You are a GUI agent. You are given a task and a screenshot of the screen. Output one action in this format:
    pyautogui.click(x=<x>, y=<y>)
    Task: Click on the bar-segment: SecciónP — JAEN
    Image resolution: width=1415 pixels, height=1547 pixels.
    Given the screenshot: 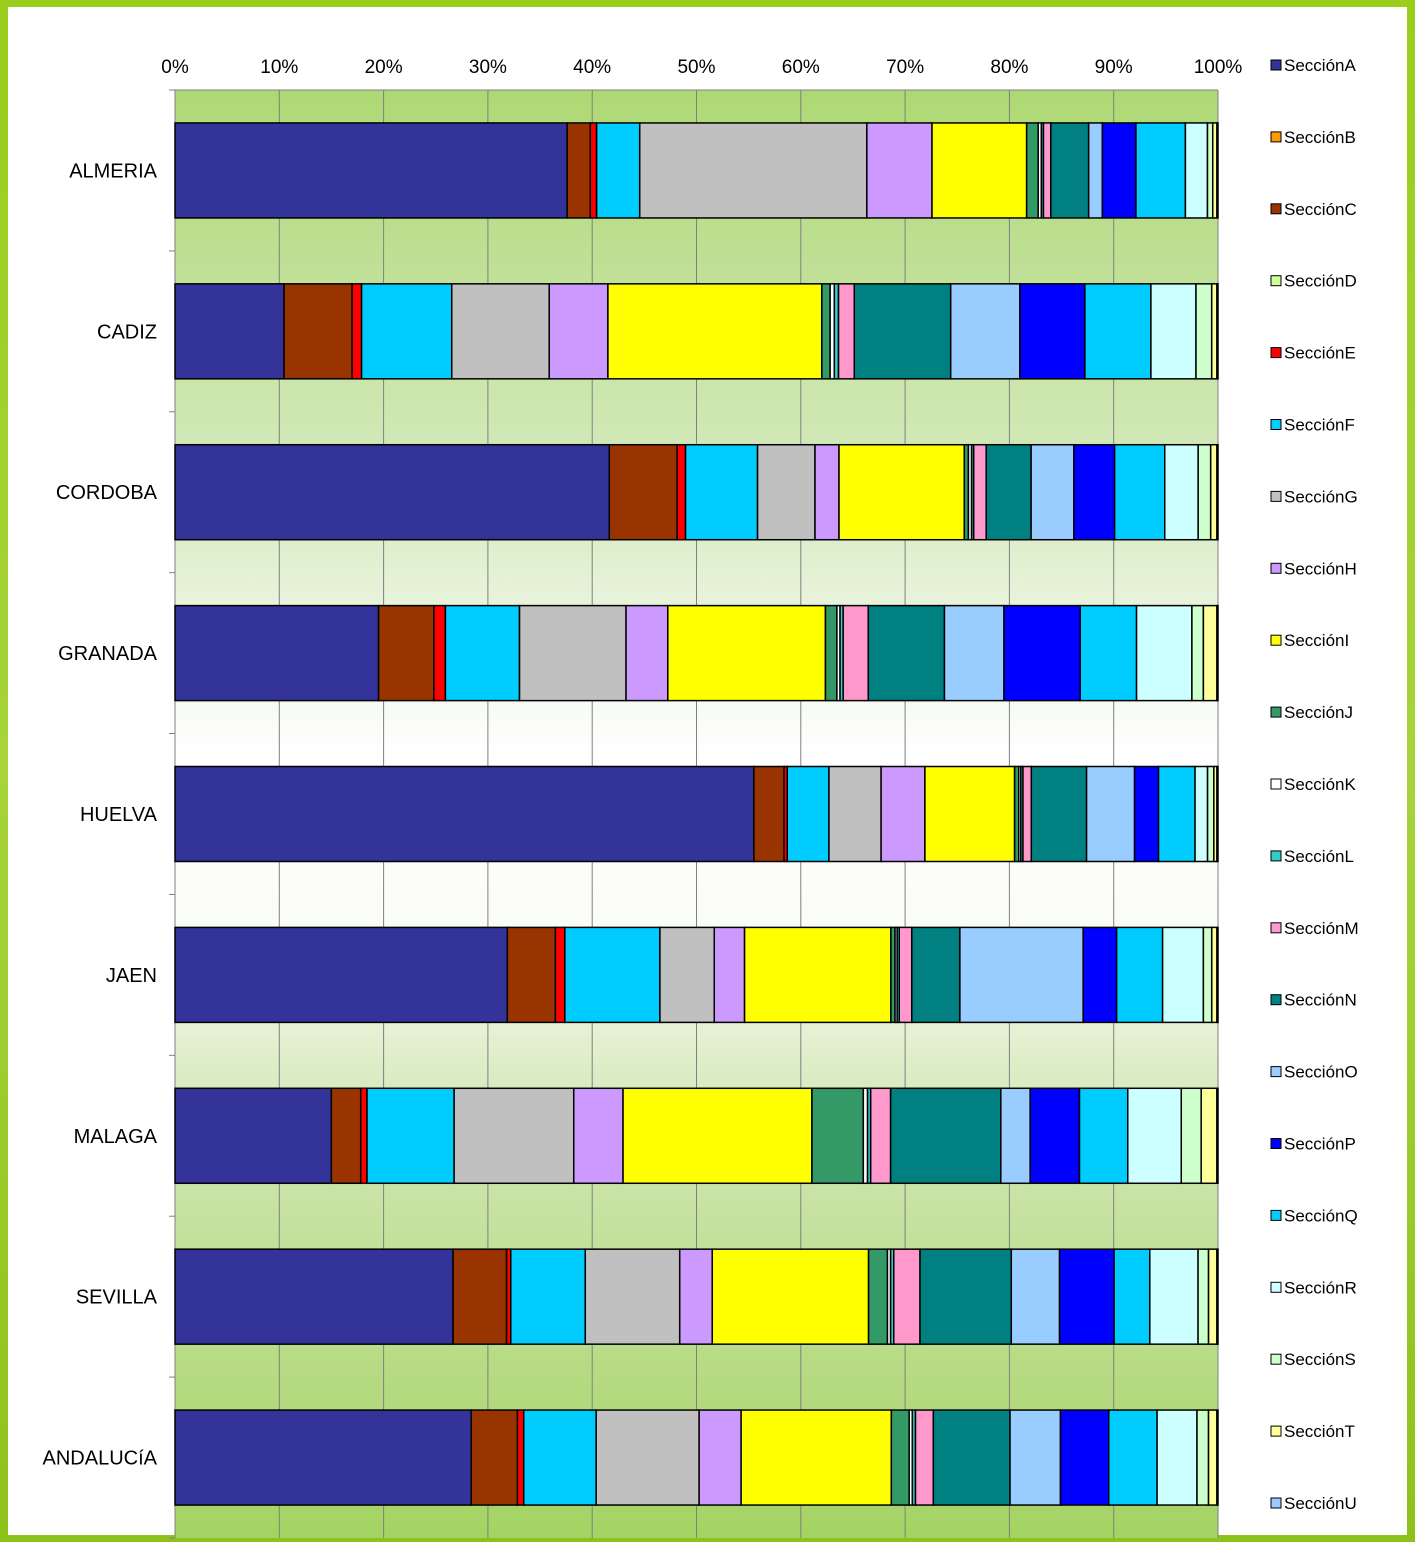 What is the action you would take?
    pyautogui.click(x=1100, y=975)
    